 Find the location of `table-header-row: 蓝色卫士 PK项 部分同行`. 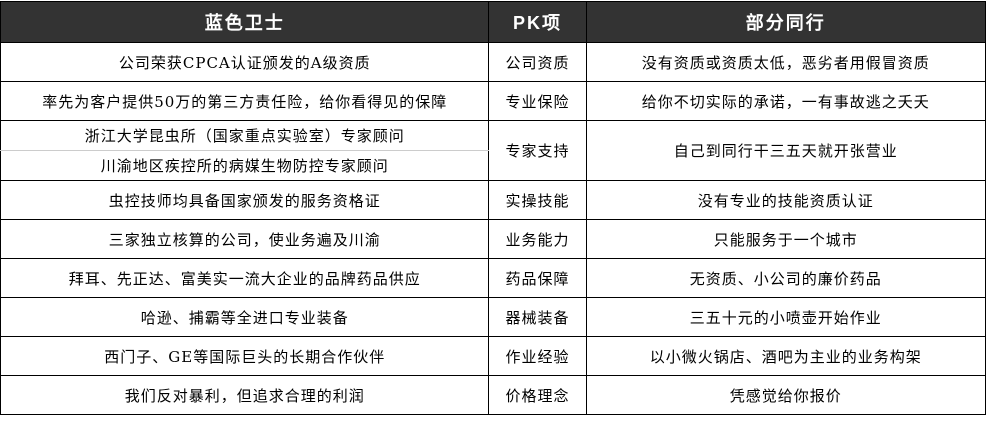

table-header-row: 蓝色卫士 PK项 部分同行 is located at coordinates (493, 22).